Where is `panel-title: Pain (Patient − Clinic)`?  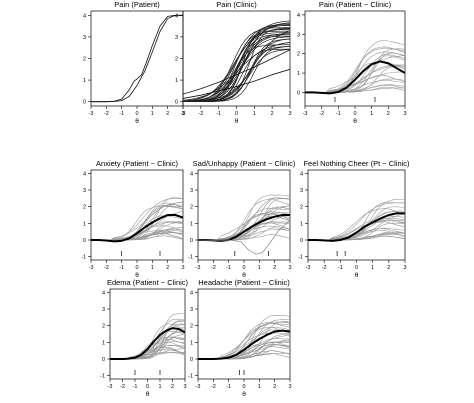 panel-title: Pain (Patient − Clinic) is located at coordinates (355, 4).